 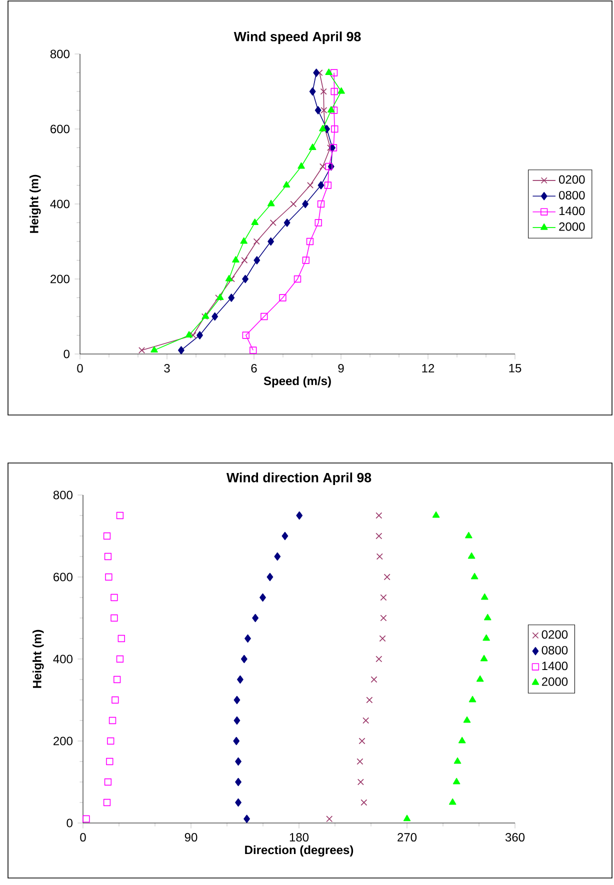 I want to click on x-tick-label: 180, so click(x=299, y=837).